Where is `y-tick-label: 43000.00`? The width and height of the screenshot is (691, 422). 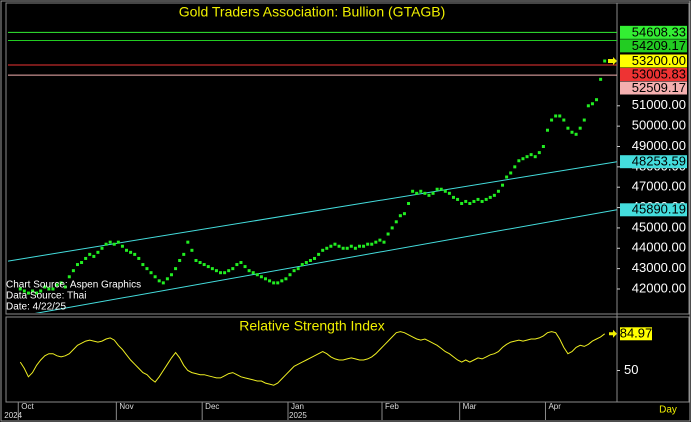
y-tick-label: 43000.00 is located at coordinates (659, 267).